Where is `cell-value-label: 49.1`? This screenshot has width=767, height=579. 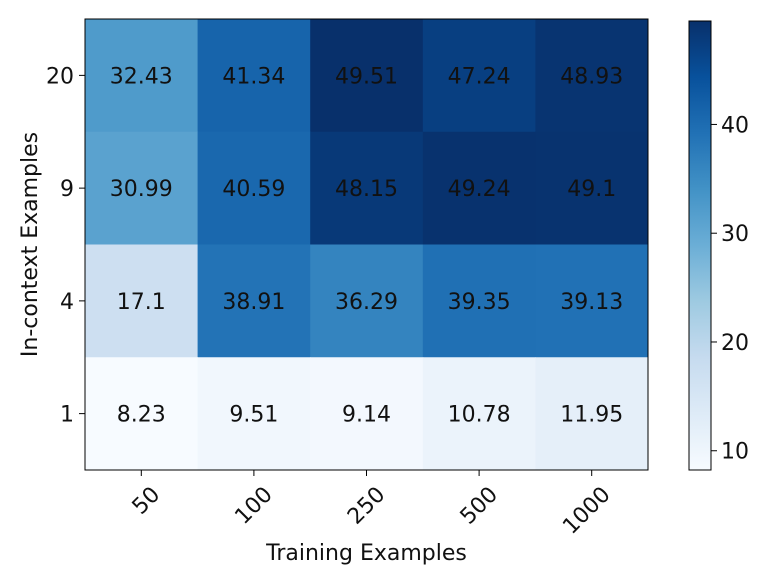 cell-value-label: 49.1 is located at coordinates (591, 189).